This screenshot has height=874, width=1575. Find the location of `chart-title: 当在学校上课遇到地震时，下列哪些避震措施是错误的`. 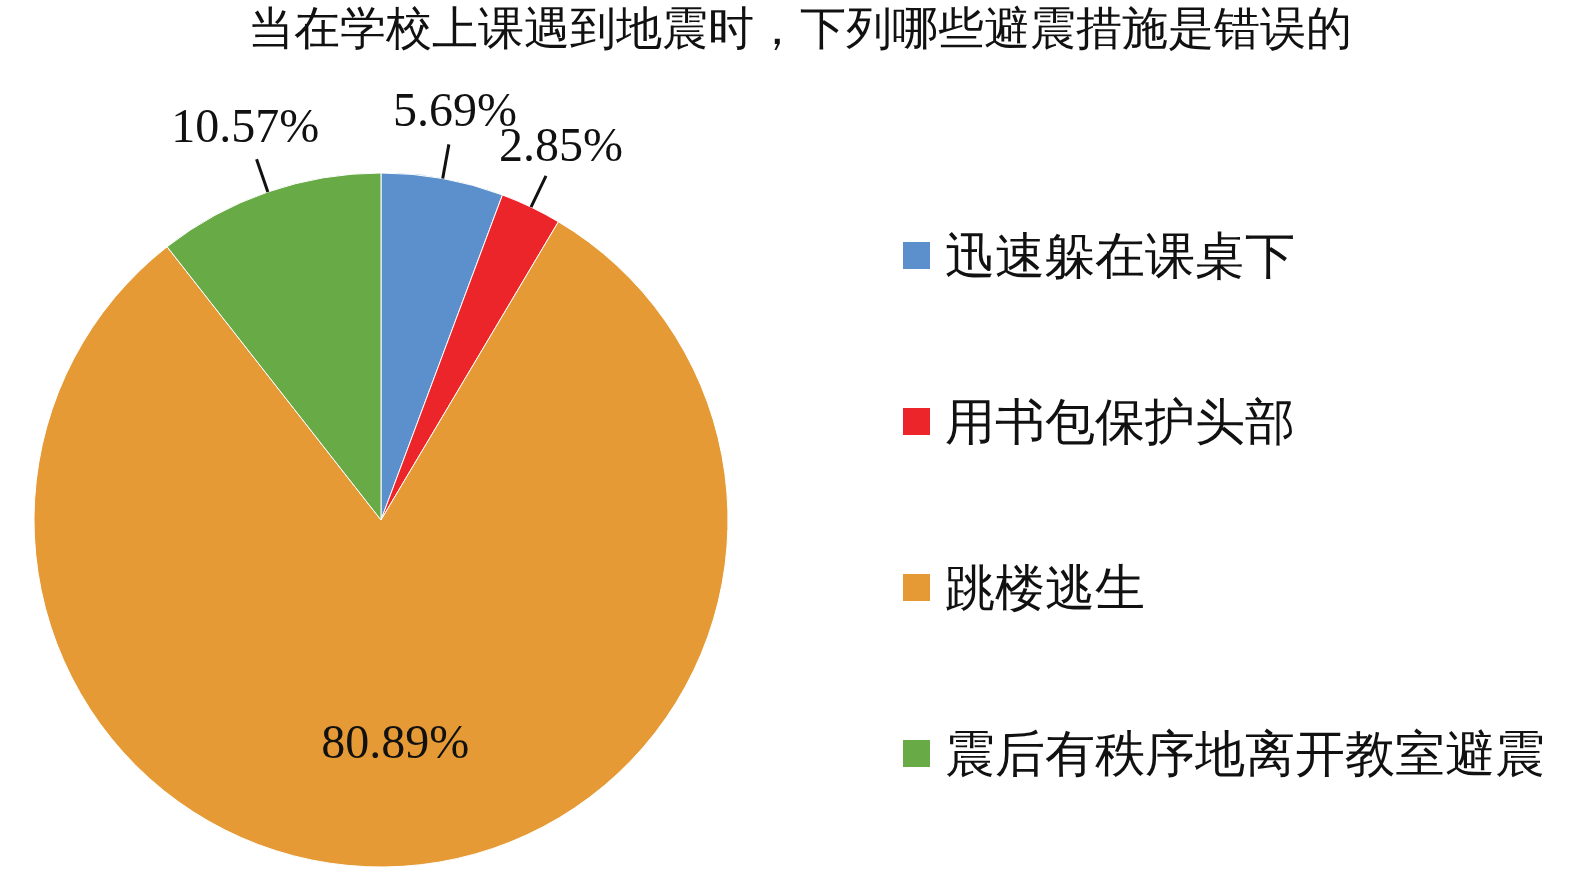

chart-title: 当在学校上课遇到地震时，下列哪些避震措施是错误的 is located at coordinates (800, 28).